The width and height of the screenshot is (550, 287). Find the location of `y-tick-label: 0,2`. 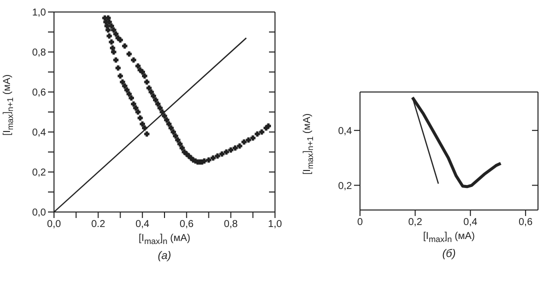

y-tick-label: 0,2 is located at coordinates (39, 173).